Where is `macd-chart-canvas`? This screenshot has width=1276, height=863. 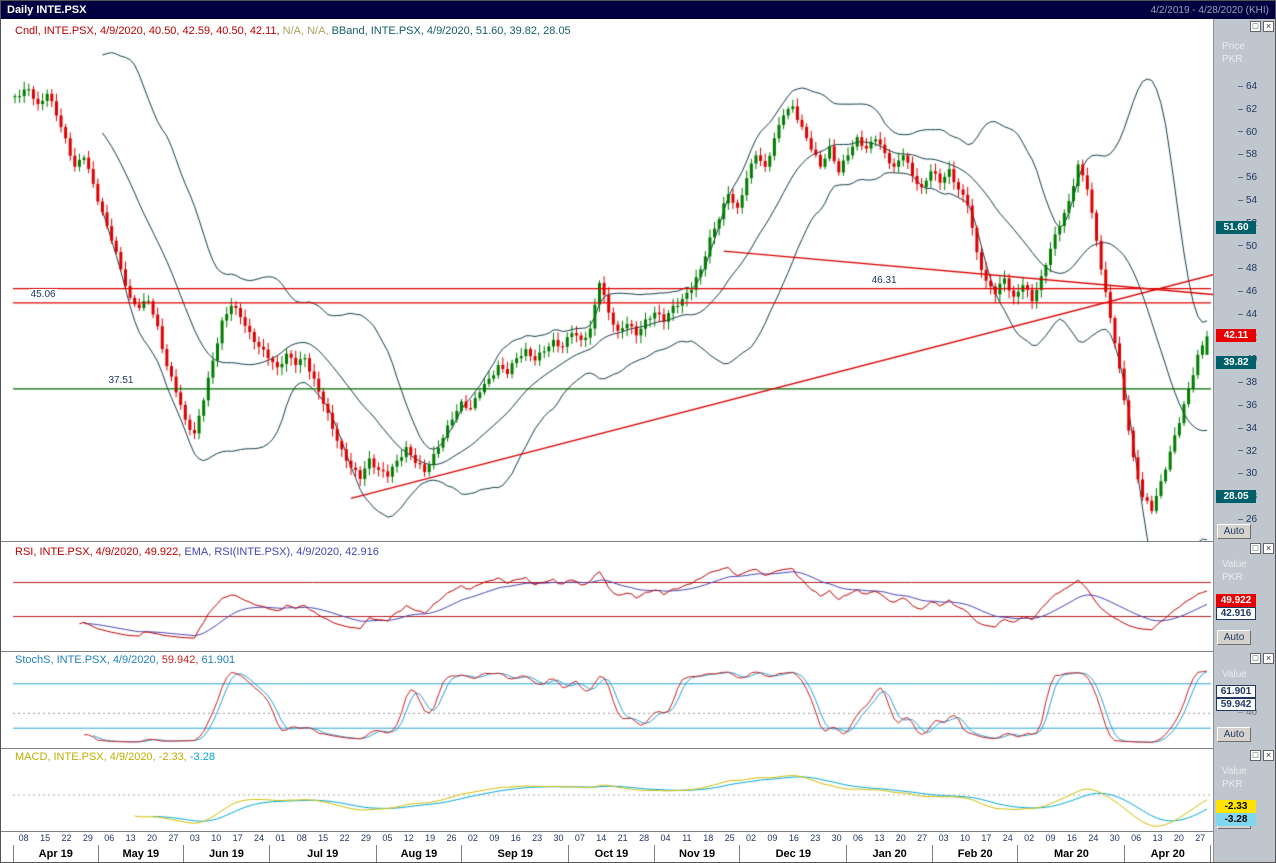 macd-chart-canvas is located at coordinates (607, 789).